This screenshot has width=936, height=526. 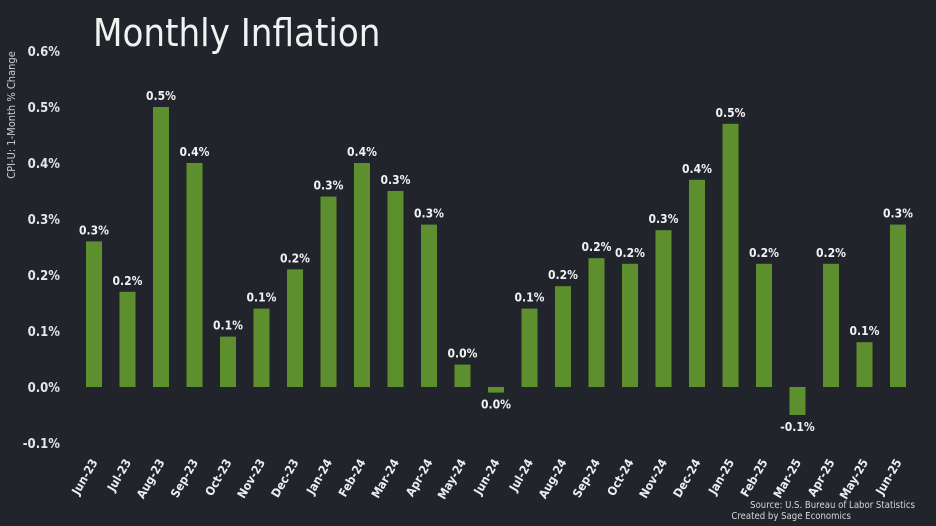 I want to click on chart-title: Monthly Inflation, so click(x=236, y=33).